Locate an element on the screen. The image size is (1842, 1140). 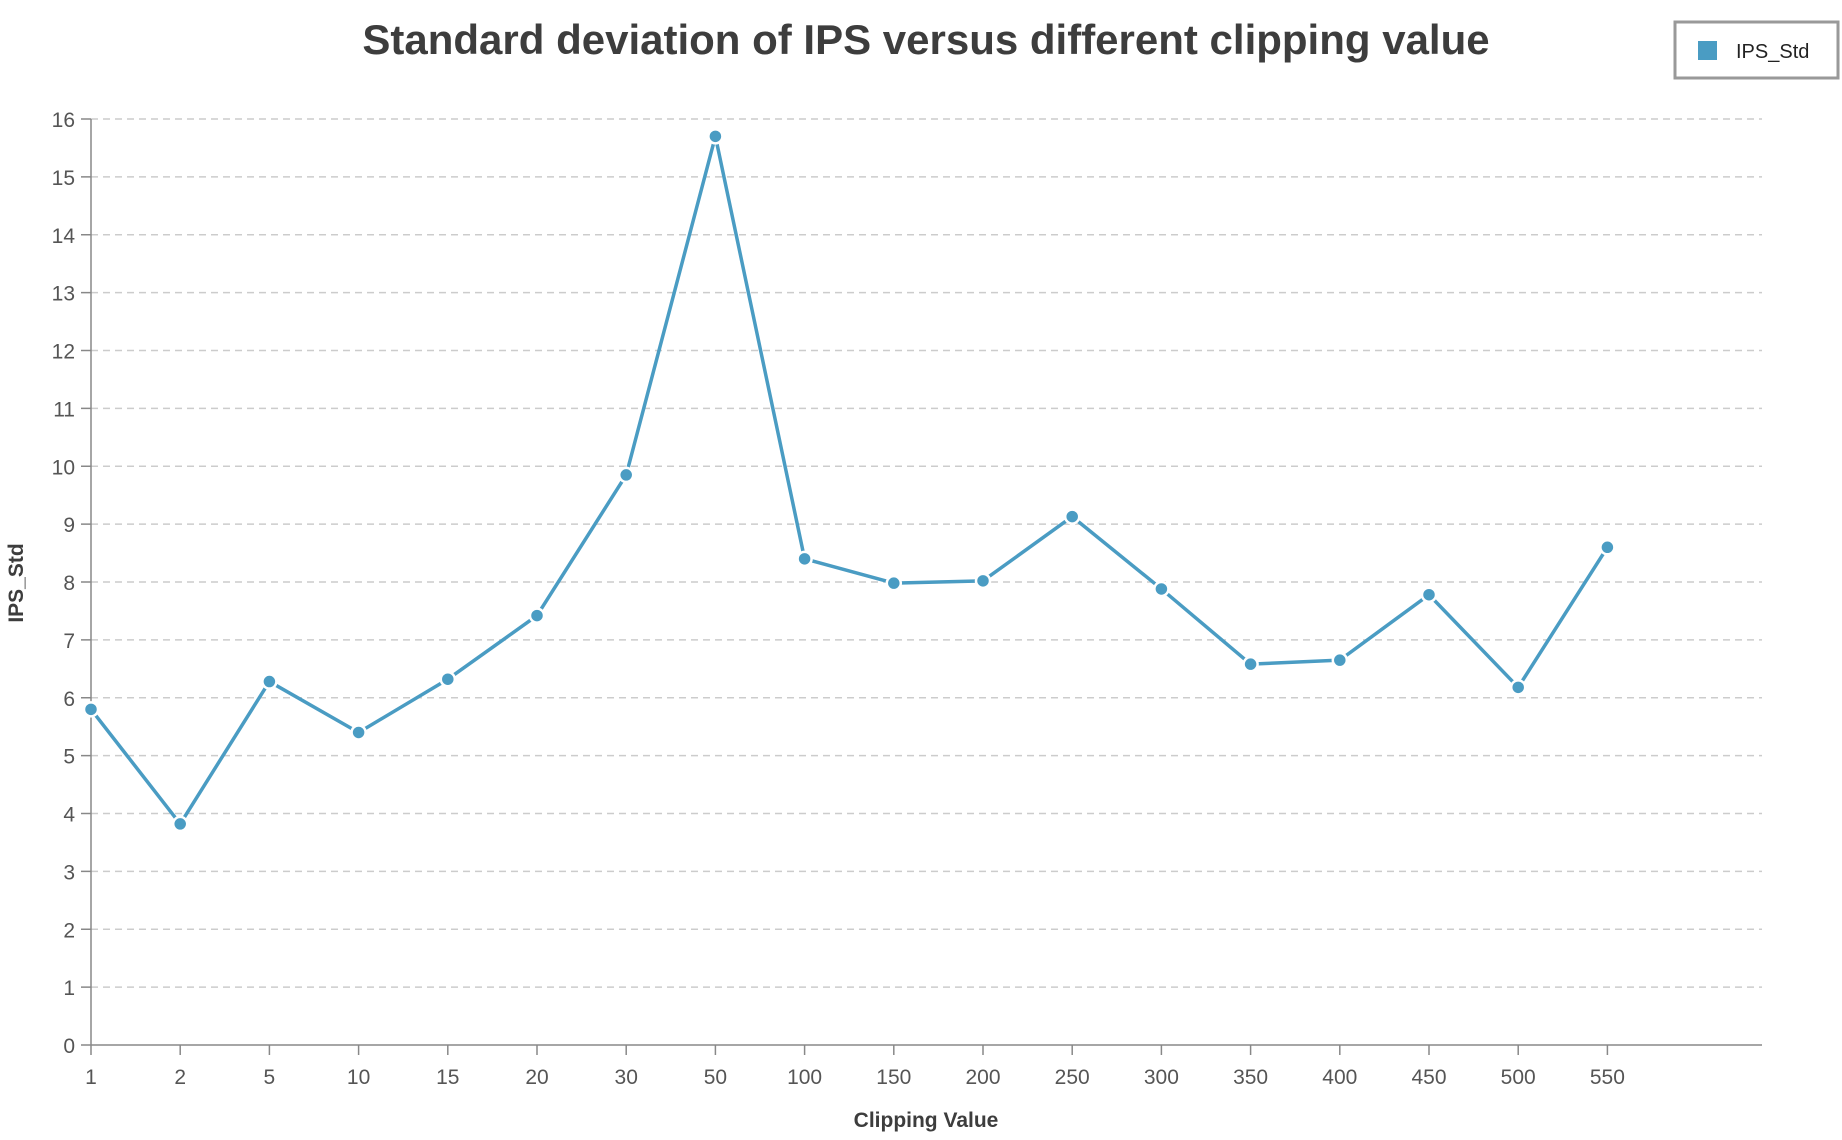
legend: IPS_Std is located at coordinates (1756, 50).